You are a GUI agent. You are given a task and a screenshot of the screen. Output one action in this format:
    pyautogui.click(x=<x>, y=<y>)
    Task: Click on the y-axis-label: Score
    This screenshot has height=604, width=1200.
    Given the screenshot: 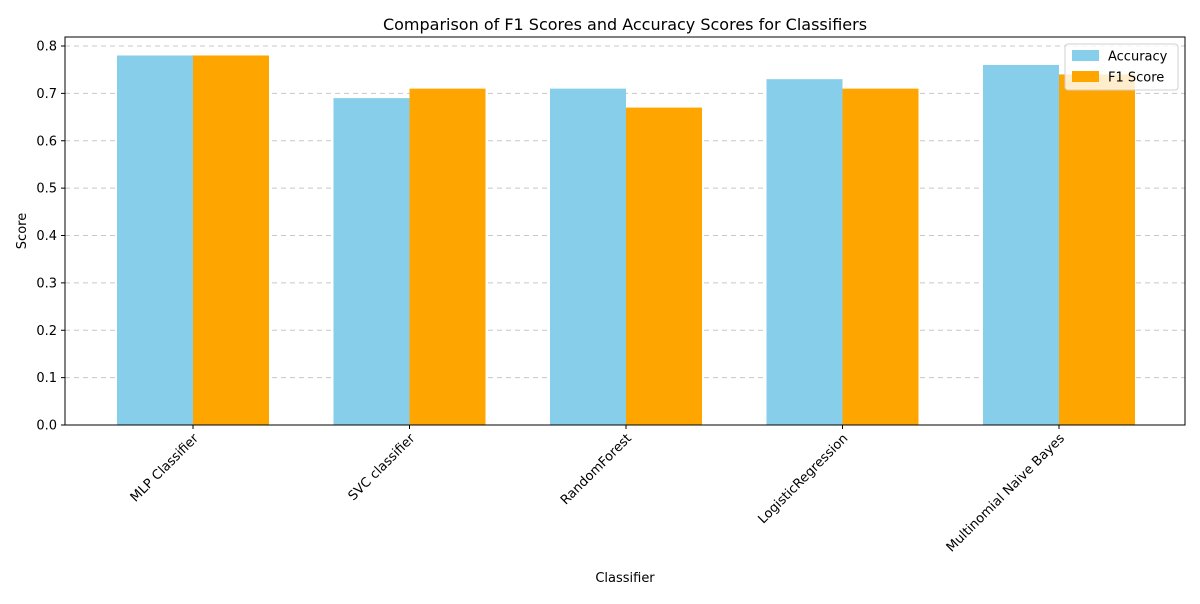 What is the action you would take?
    pyautogui.click(x=22, y=231)
    